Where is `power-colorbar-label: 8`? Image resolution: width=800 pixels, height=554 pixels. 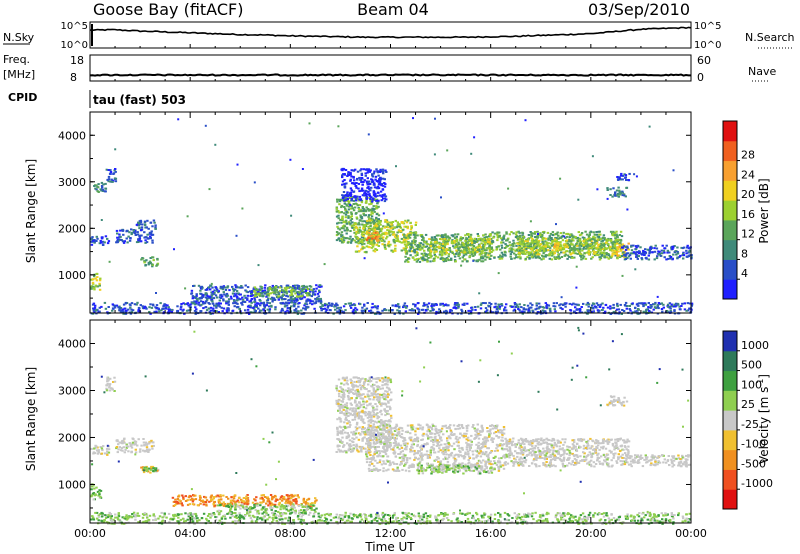 power-colorbar-label: 8 is located at coordinates (744, 253).